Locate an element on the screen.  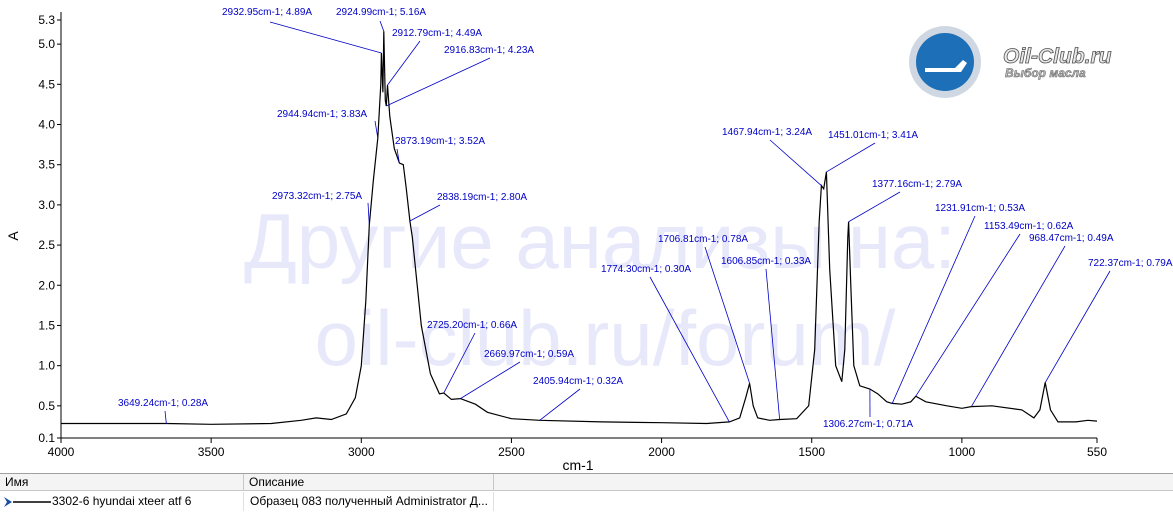
annotation-label: 1153.49cm-1; 0.62A is located at coordinates (1029, 226).